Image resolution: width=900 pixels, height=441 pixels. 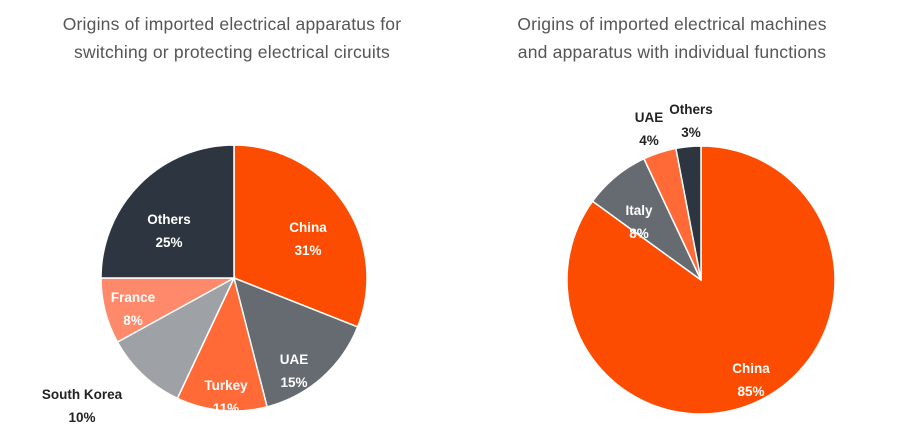 What do you see at coordinates (133, 297) in the screenshot?
I see `pie-left-label-france: France` at bounding box center [133, 297].